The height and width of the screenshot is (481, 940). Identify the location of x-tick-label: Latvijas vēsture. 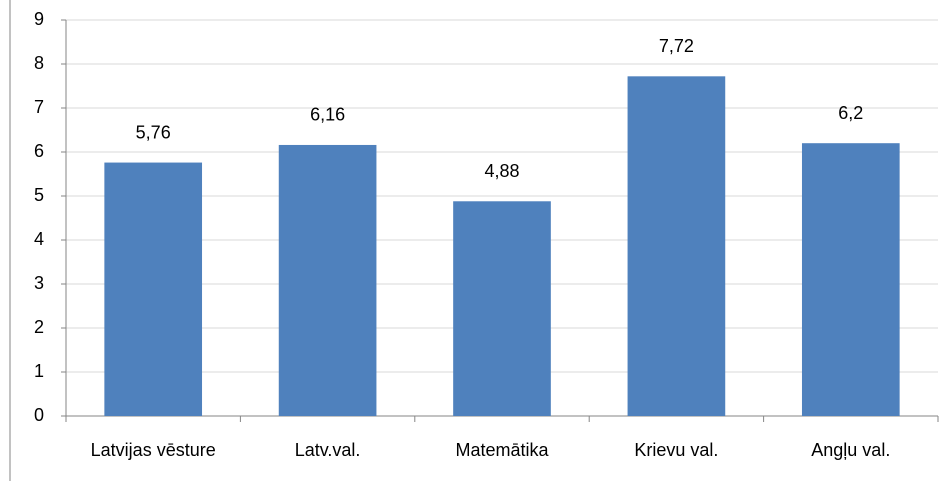
(153, 450).